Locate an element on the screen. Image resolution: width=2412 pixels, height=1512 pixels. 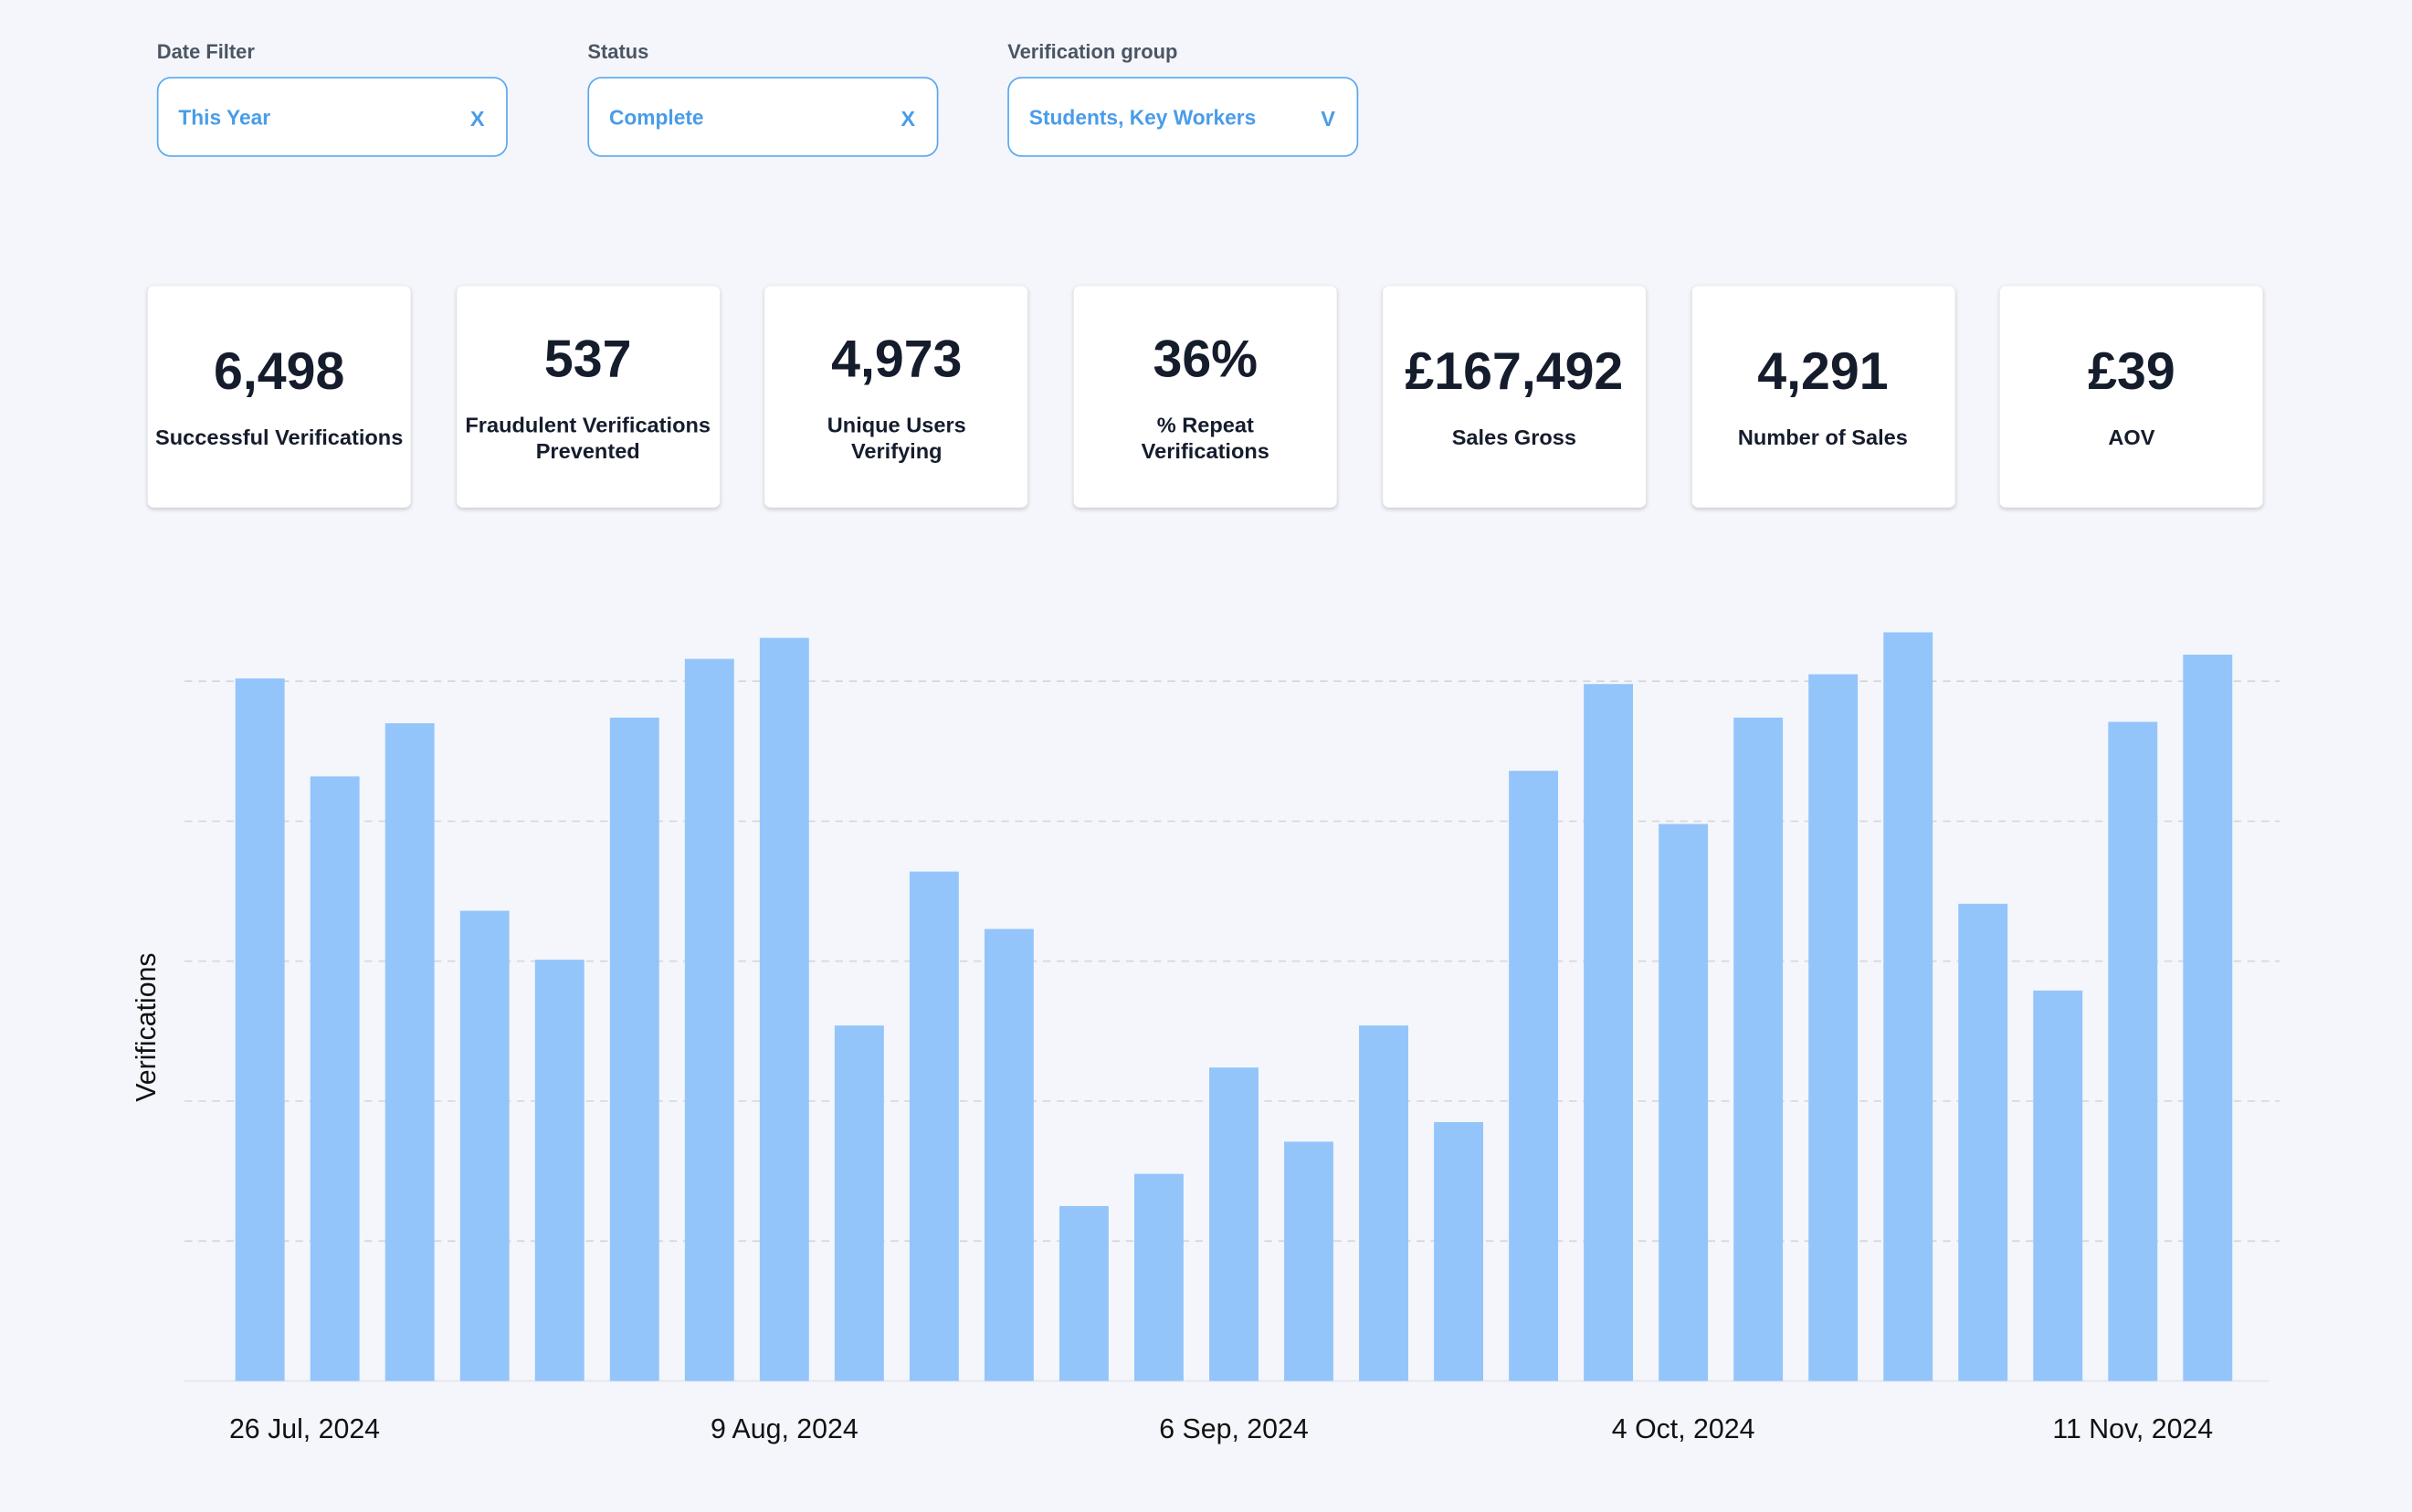
kpi-value: £39 is located at coordinates (2131, 372).